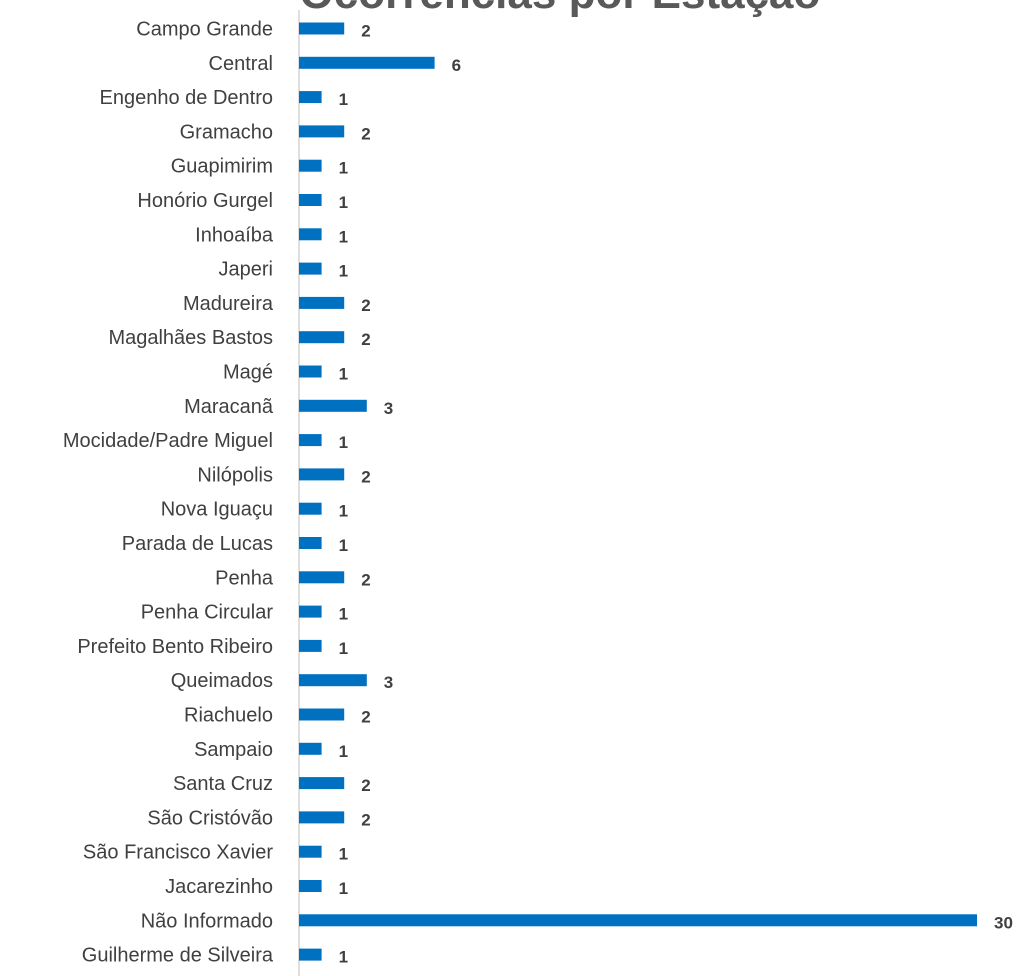  Describe the element at coordinates (241, 64) in the screenshot. I see `category-label: Central` at that location.